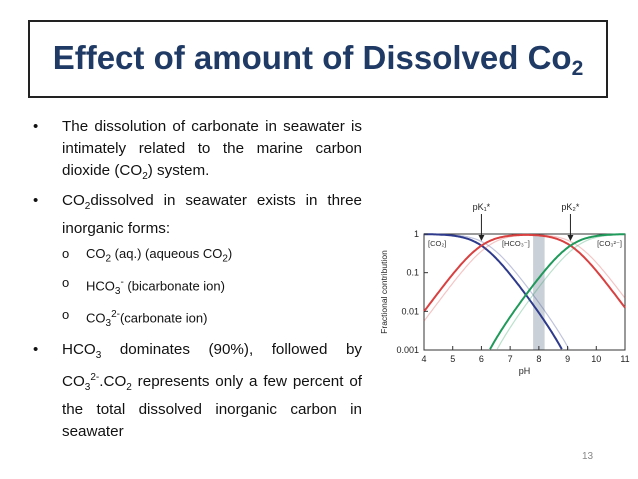 Image resolution: width=638 pixels, height=479 pixels. I want to click on series-co3-line, so click(557, 291).